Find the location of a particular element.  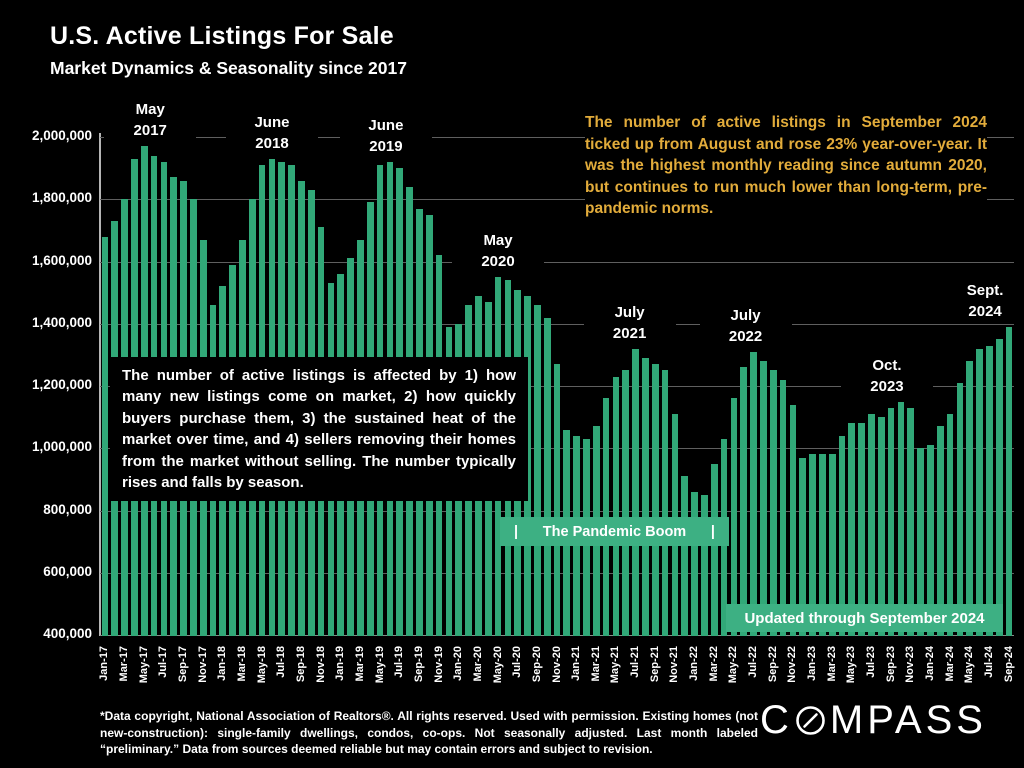

x-tick-label: Jul-21 is located at coordinates (635, 662).